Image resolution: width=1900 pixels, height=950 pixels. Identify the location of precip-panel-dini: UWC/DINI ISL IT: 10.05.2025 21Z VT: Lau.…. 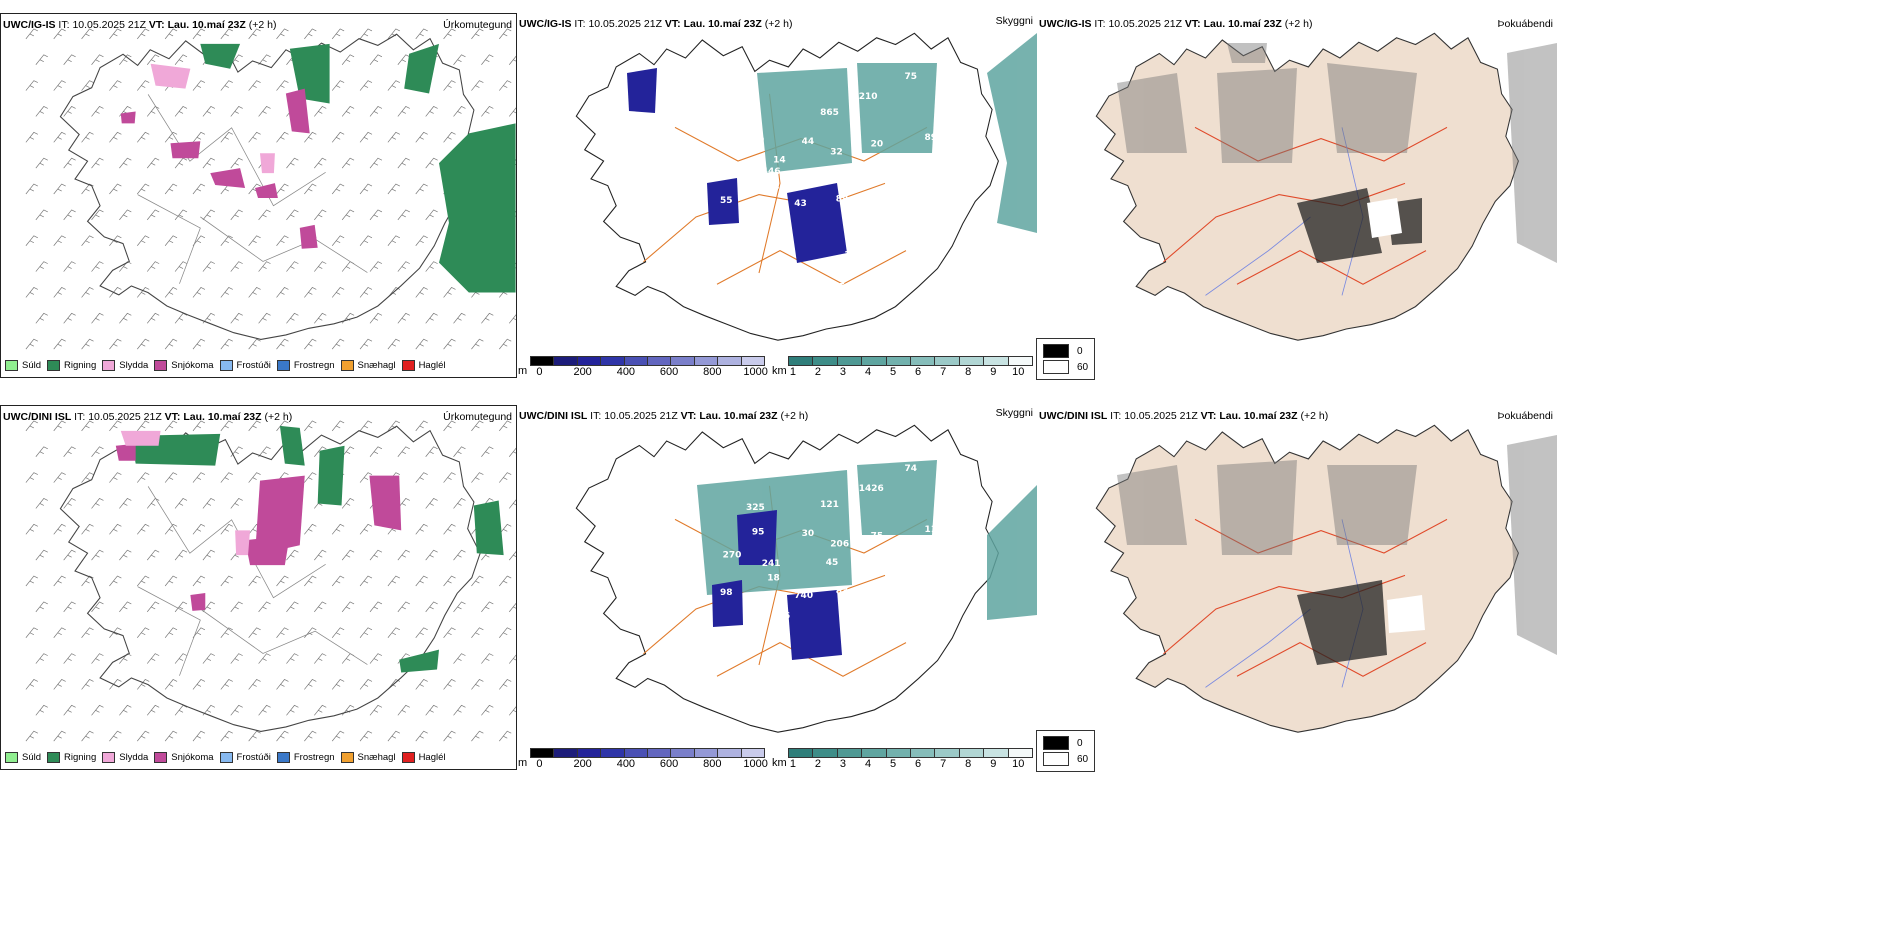
(258, 587).